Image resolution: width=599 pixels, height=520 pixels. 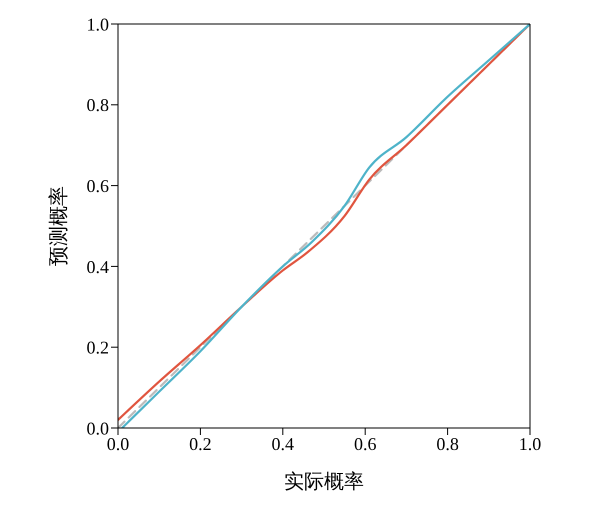 What do you see at coordinates (97, 105) in the screenshot?
I see `y-tick-label: 0.8` at bounding box center [97, 105].